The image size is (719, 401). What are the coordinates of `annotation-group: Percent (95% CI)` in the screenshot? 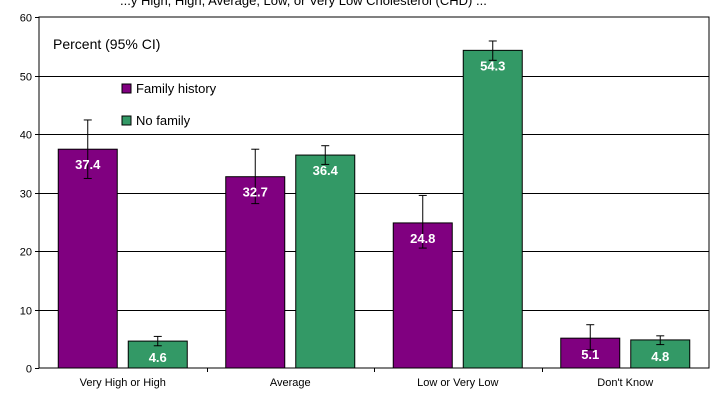 It's located at (106, 44).